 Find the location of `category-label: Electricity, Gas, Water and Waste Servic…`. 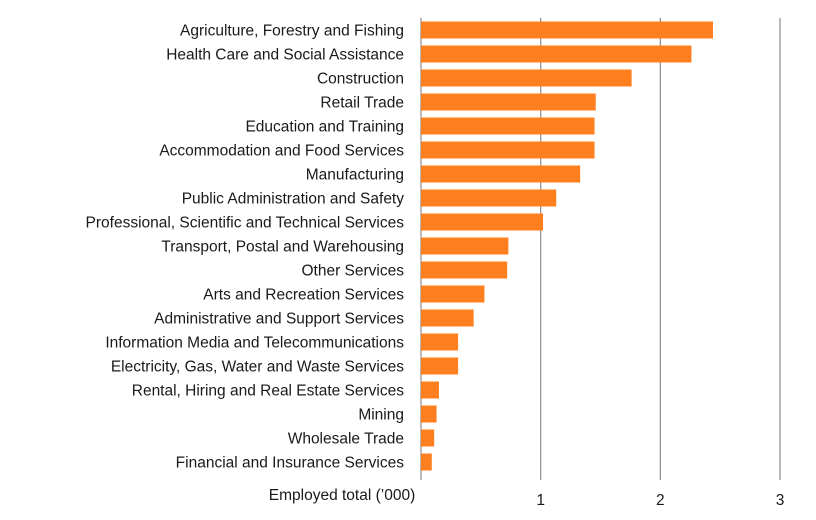

category-label: Electricity, Gas, Water and Waste Servic… is located at coordinates (257, 367).